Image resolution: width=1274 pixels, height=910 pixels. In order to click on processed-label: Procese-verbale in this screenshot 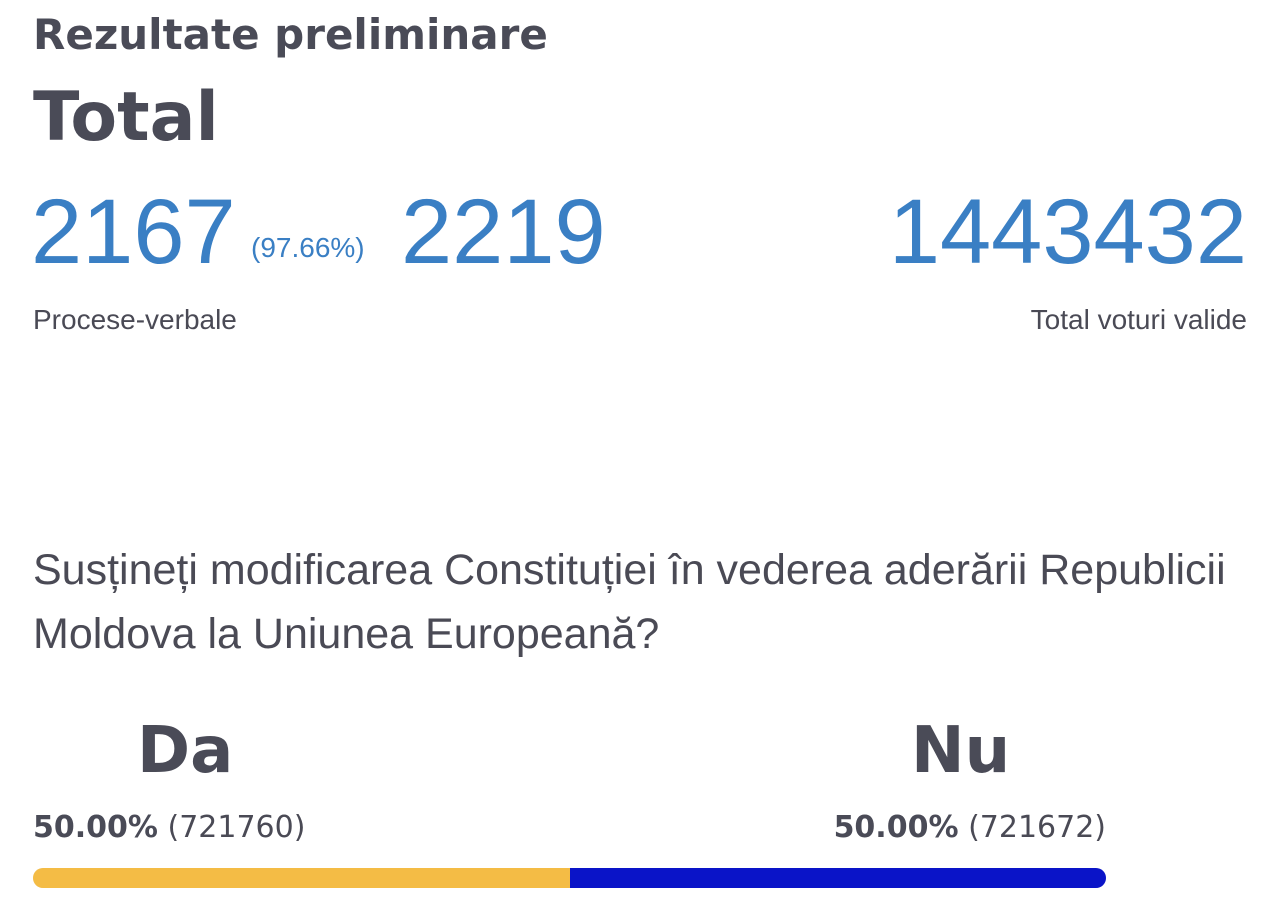, I will do `click(135, 319)`.